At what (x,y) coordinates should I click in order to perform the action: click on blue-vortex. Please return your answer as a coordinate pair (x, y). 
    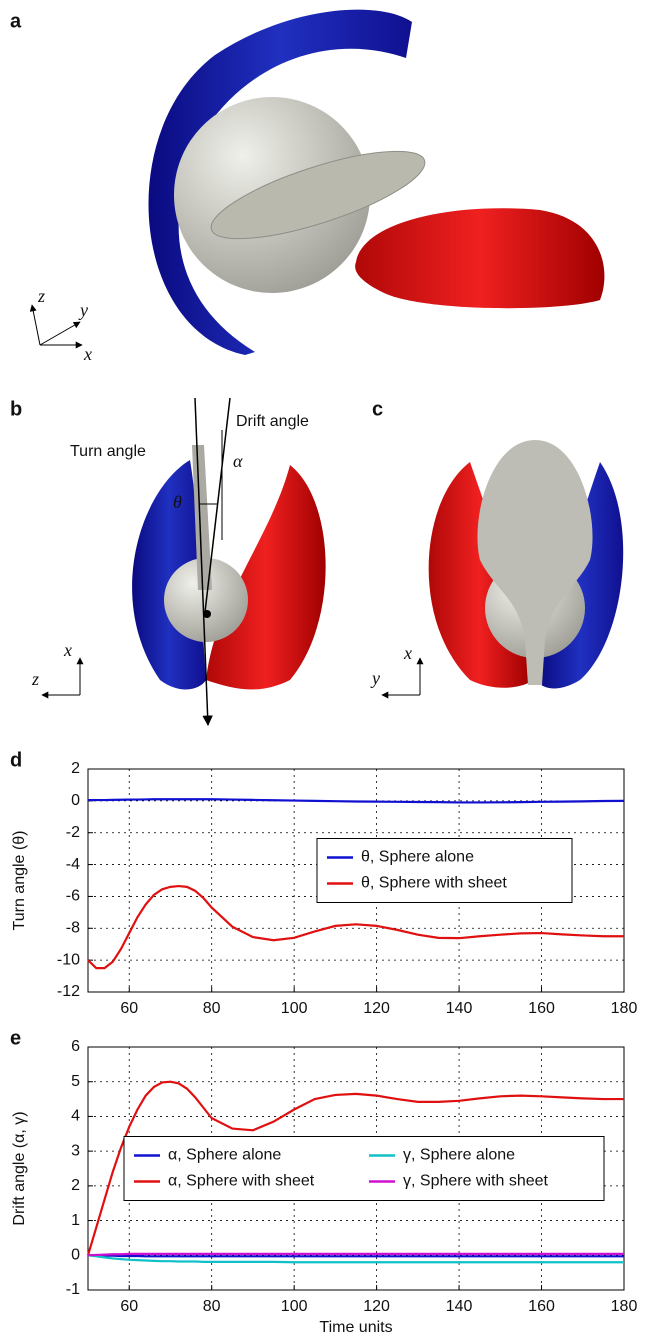
    Looking at the image, I should click on (280, 182).